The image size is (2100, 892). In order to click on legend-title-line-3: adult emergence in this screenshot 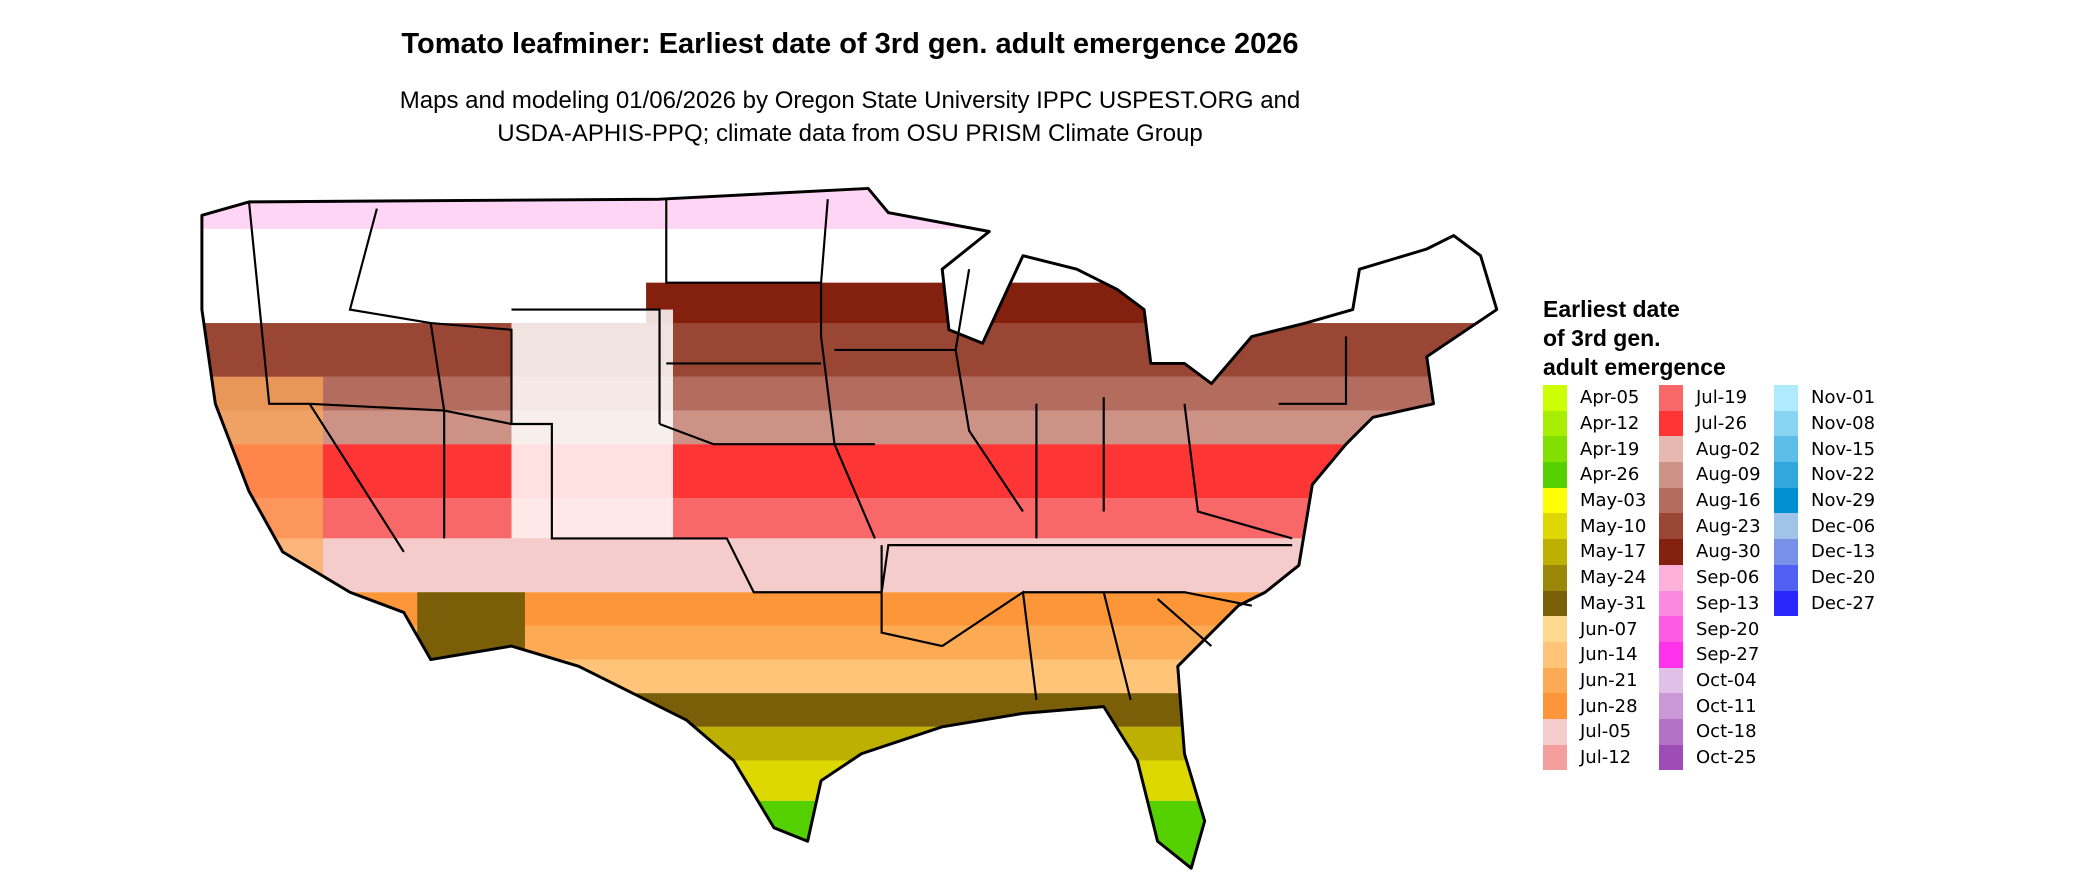, I will do `click(1634, 367)`.